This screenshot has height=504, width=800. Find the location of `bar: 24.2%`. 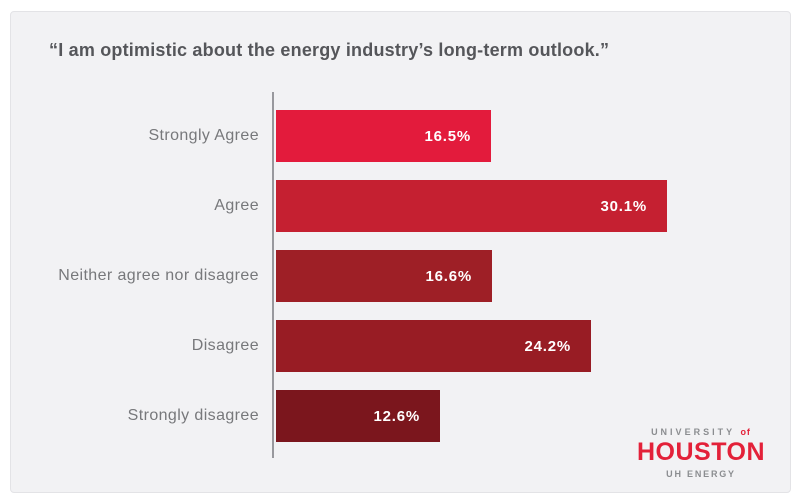

bar: 24.2% is located at coordinates (433, 346).